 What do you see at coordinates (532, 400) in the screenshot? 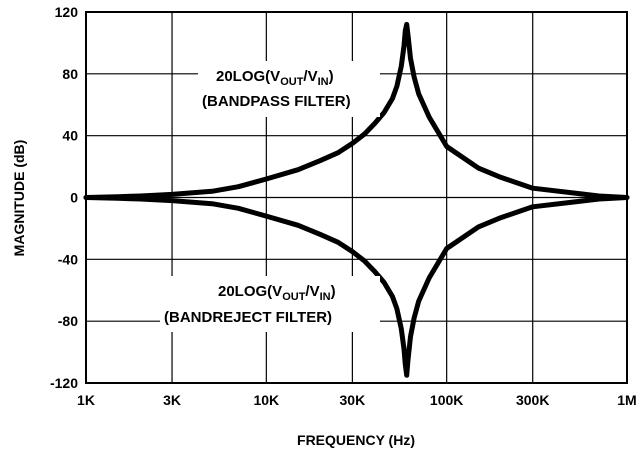
I see `x-tick-label: 300K` at bounding box center [532, 400].